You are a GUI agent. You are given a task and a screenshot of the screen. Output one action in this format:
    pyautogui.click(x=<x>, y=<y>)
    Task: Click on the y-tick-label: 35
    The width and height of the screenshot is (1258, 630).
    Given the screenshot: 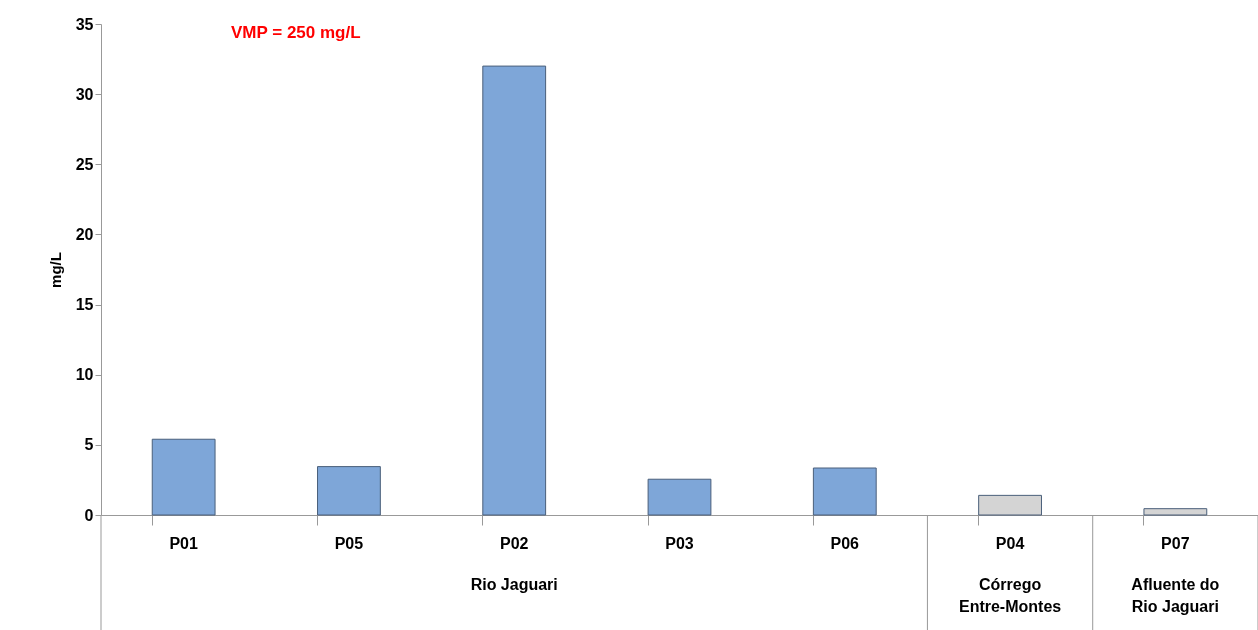 What is the action you would take?
    pyautogui.click(x=84, y=24)
    